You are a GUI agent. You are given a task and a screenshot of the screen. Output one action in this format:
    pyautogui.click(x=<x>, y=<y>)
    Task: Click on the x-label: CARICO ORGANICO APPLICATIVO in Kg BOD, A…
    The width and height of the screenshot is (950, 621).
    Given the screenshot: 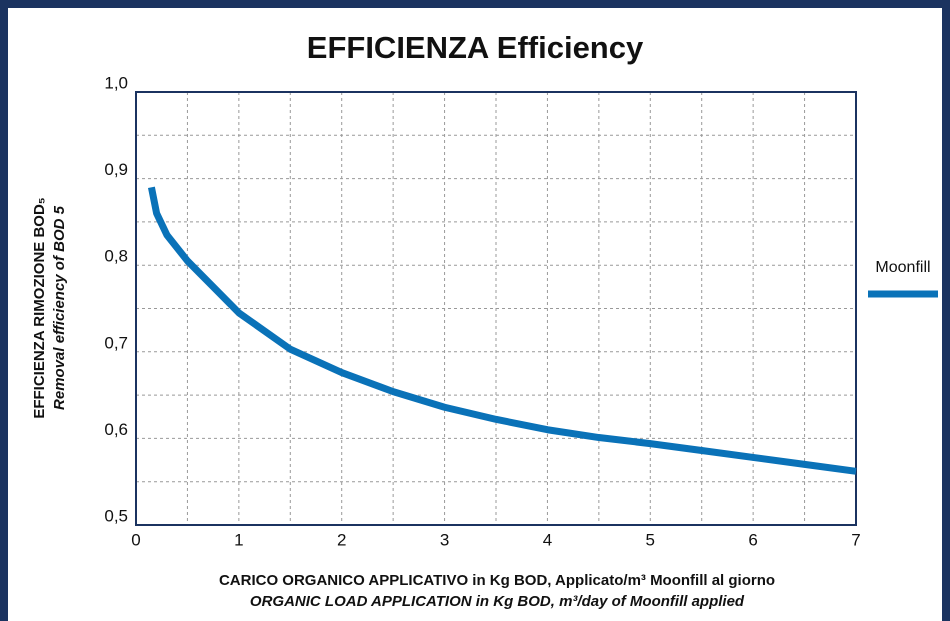 What is the action you would take?
    pyautogui.click(x=497, y=580)
    